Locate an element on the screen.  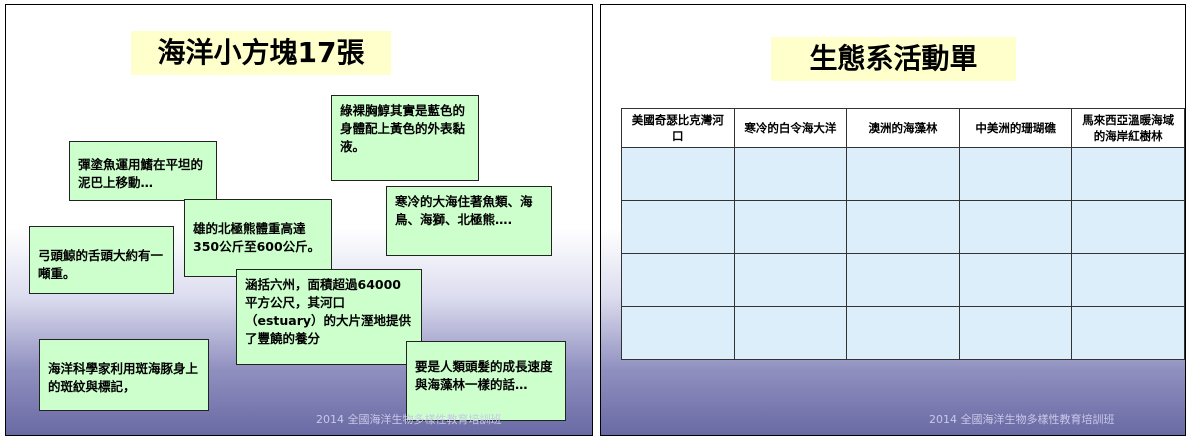
header-cell: 馬來西亞溫暖海域的海岸紅樹林 is located at coordinates (1128, 128).